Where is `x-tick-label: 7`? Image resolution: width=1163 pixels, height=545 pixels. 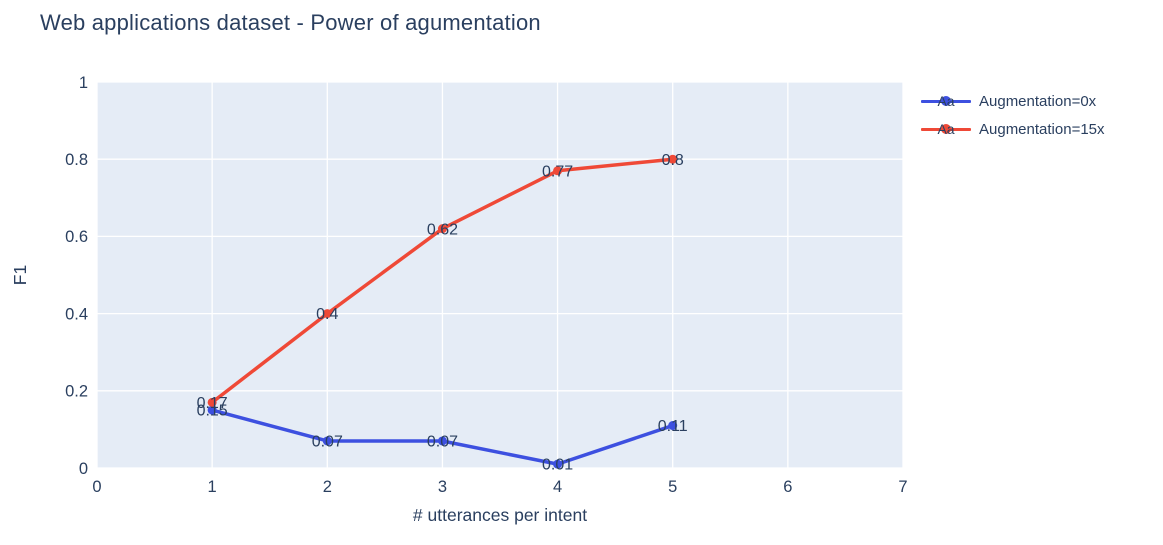 x-tick-label: 7 is located at coordinates (902, 487).